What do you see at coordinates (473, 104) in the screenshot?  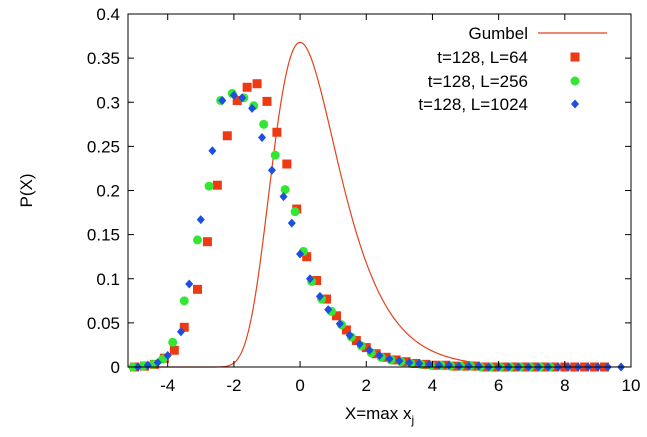 I see `legend-label: t=128, L=1024` at bounding box center [473, 104].